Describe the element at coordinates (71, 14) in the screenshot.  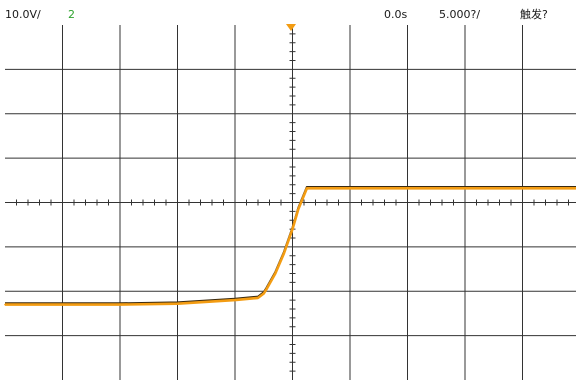
I see `channel-number-label: 2` at that location.